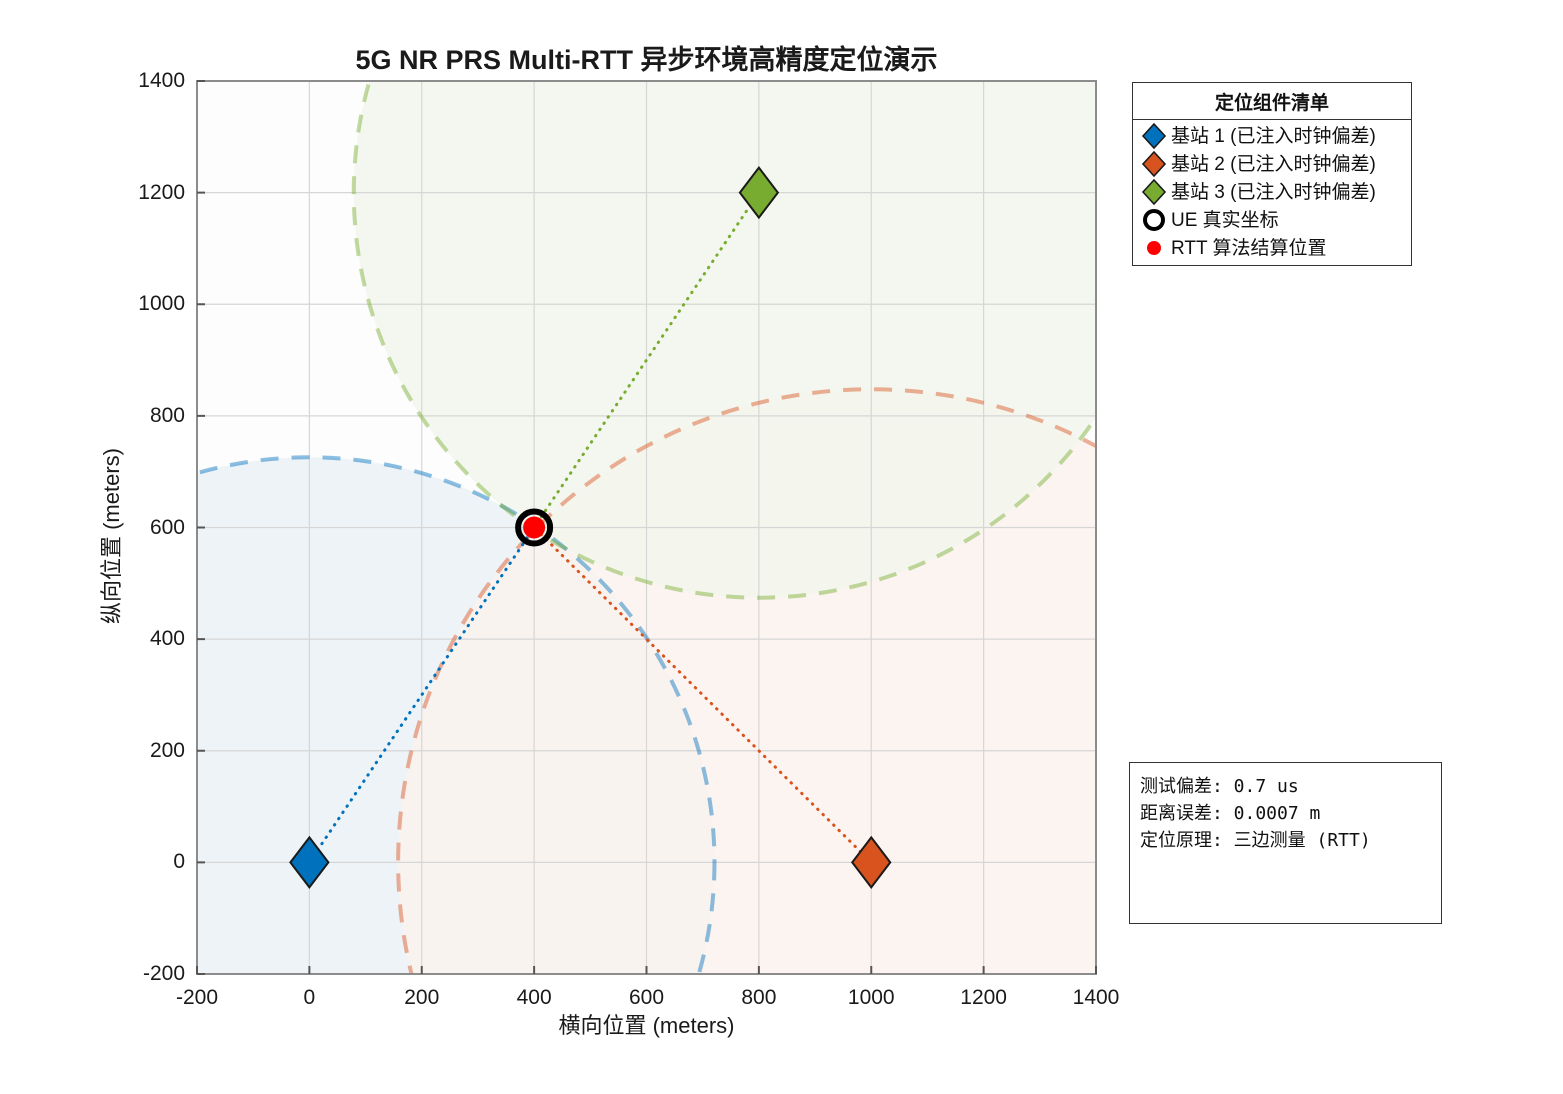 This screenshot has height=1094, width=1563. I want to click on legend-item: UE 真实坐标, so click(1272, 220).